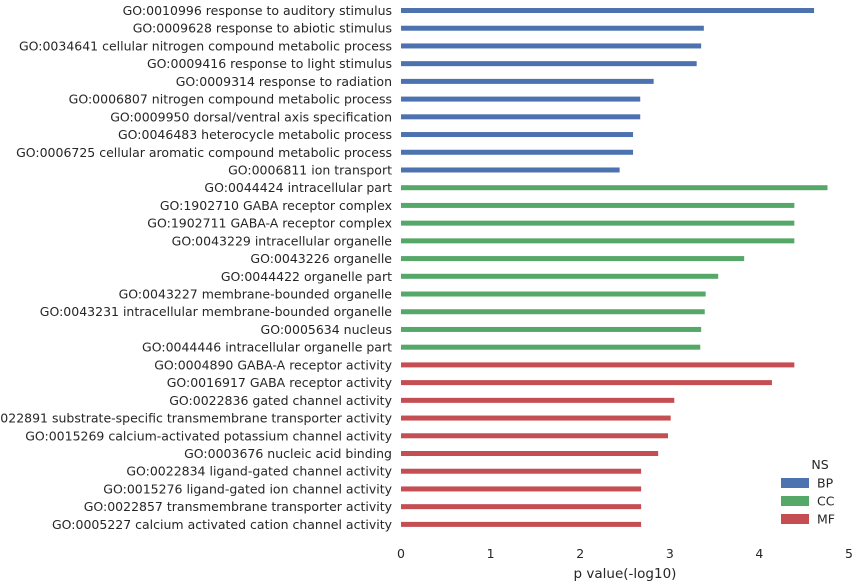 This screenshot has width=858, height=587. What do you see at coordinates (401, 553) in the screenshot?
I see `x-tick-label: 0` at bounding box center [401, 553].